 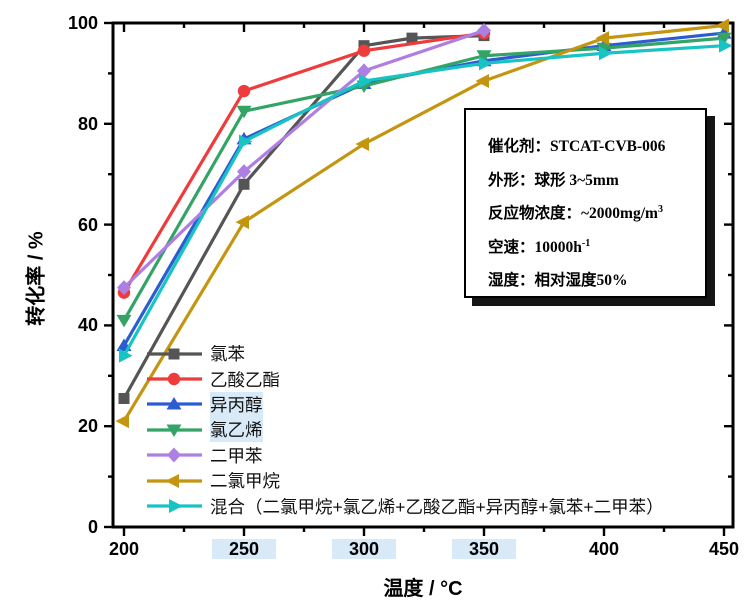 What do you see at coordinates (87, 426) in the screenshot?
I see `y-tick-label-20: 20` at bounding box center [87, 426].